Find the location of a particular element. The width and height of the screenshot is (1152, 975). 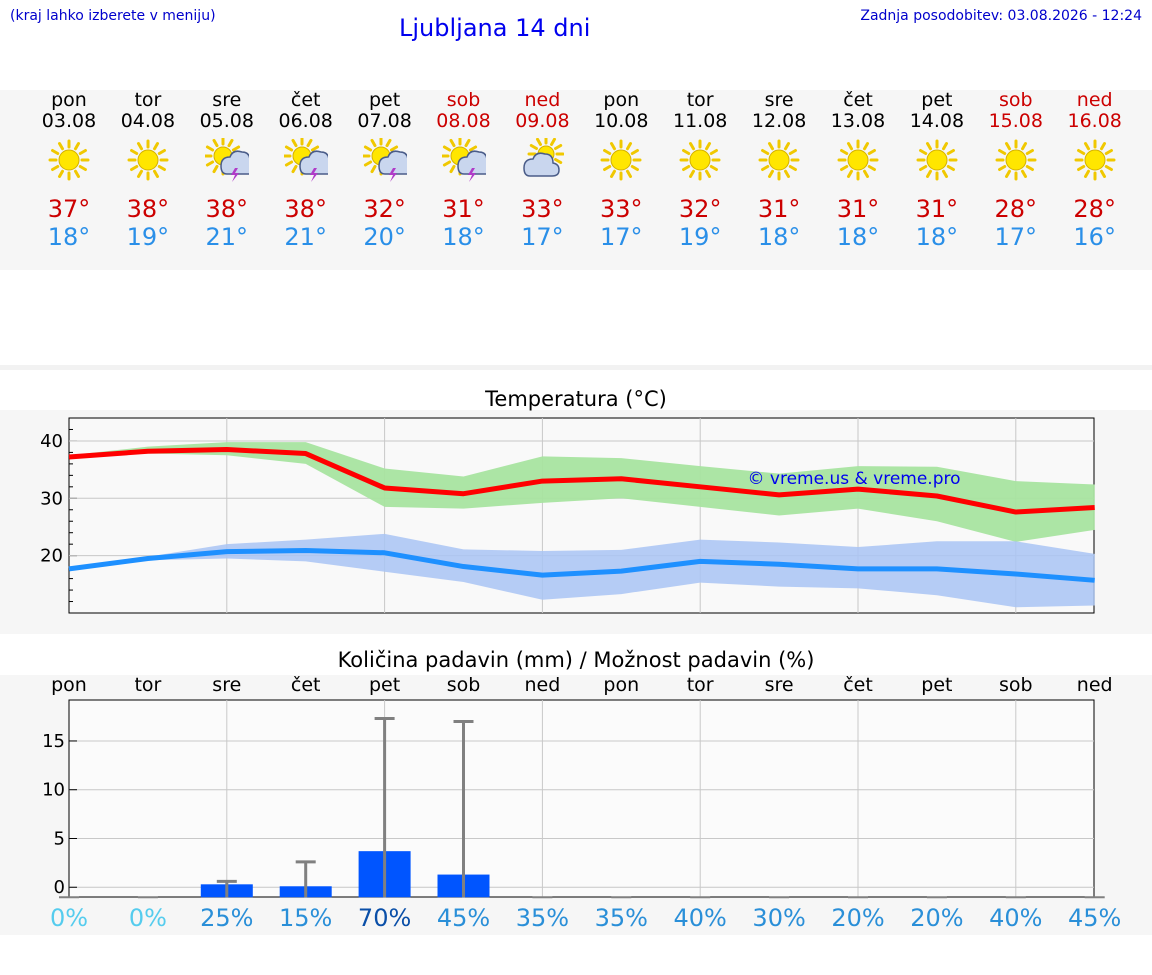

precip-day-label: čet is located at coordinates (858, 685).